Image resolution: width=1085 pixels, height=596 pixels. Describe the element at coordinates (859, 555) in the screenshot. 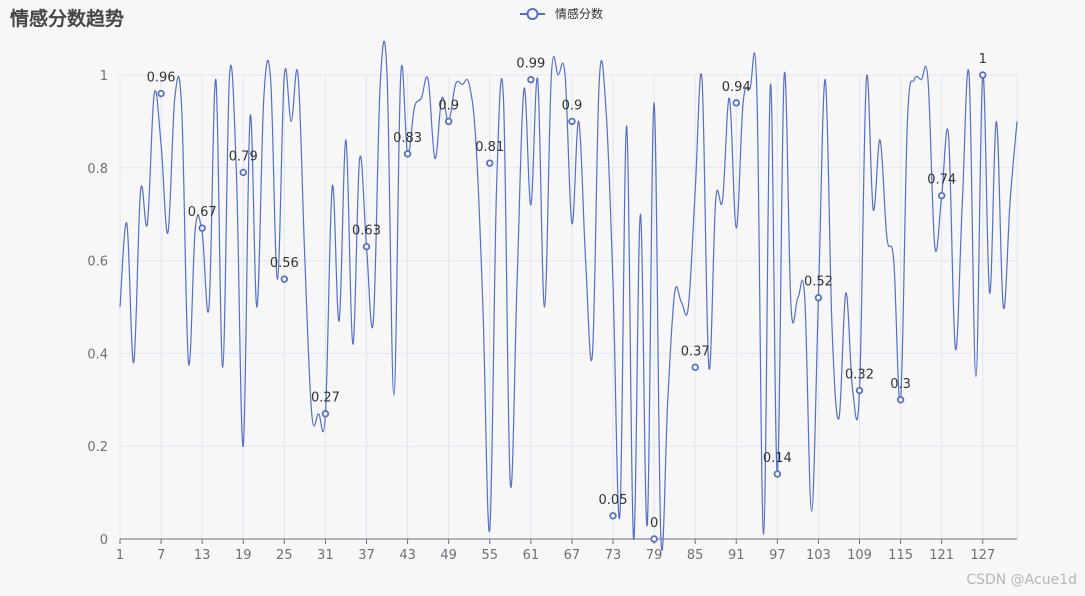

I see `x-tick-label: 109` at that location.